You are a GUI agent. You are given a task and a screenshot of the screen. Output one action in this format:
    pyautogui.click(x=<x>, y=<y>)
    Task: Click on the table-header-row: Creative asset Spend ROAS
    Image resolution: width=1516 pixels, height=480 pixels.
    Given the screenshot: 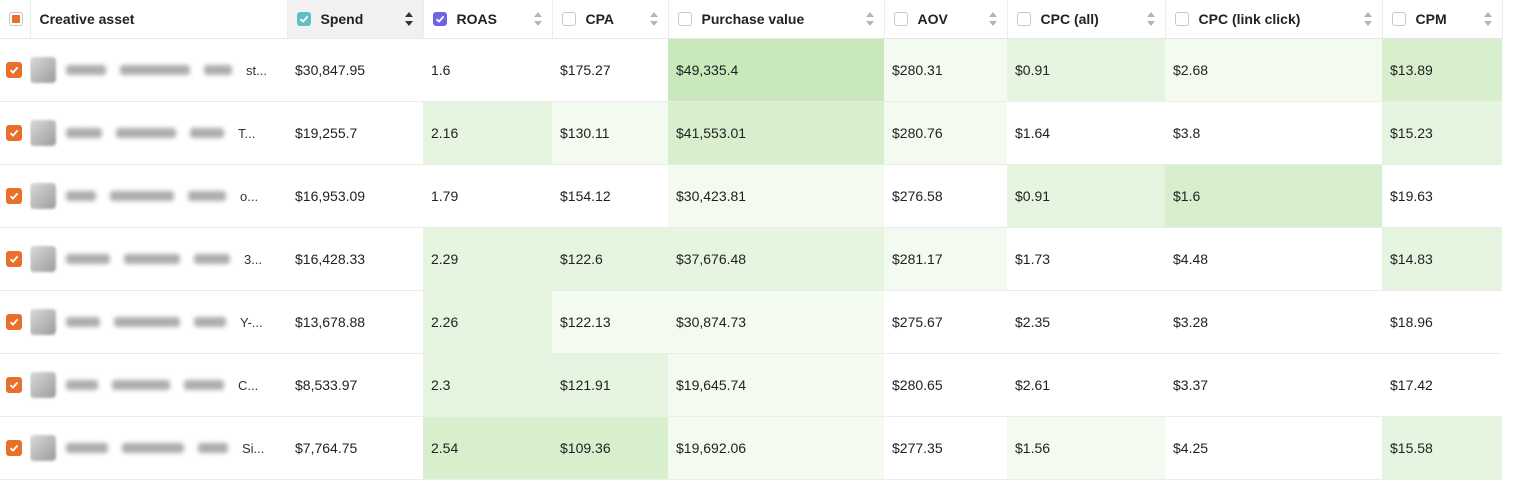 What is the action you would take?
    pyautogui.click(x=751, y=19)
    